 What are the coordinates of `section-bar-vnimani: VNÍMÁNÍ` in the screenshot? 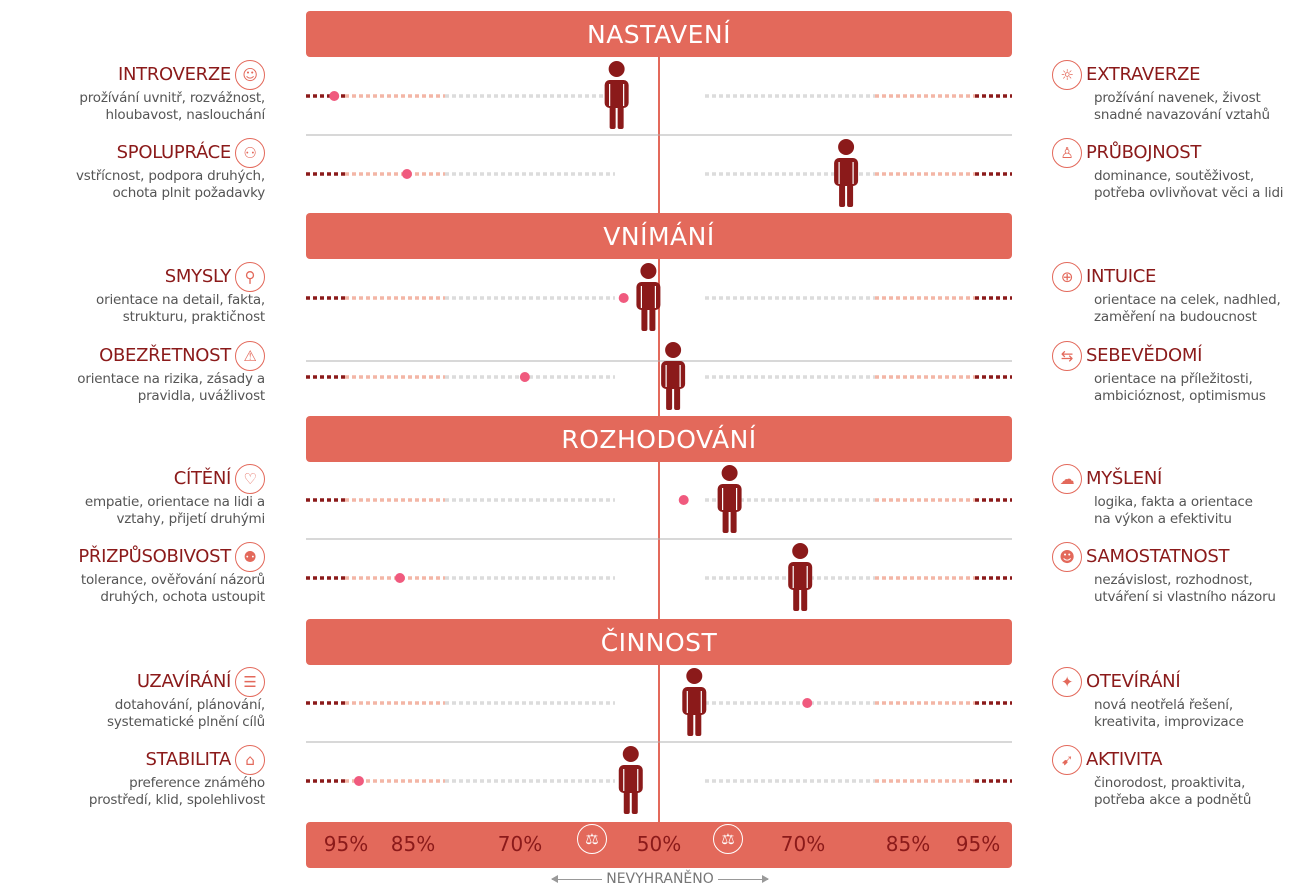 It's located at (659, 236).